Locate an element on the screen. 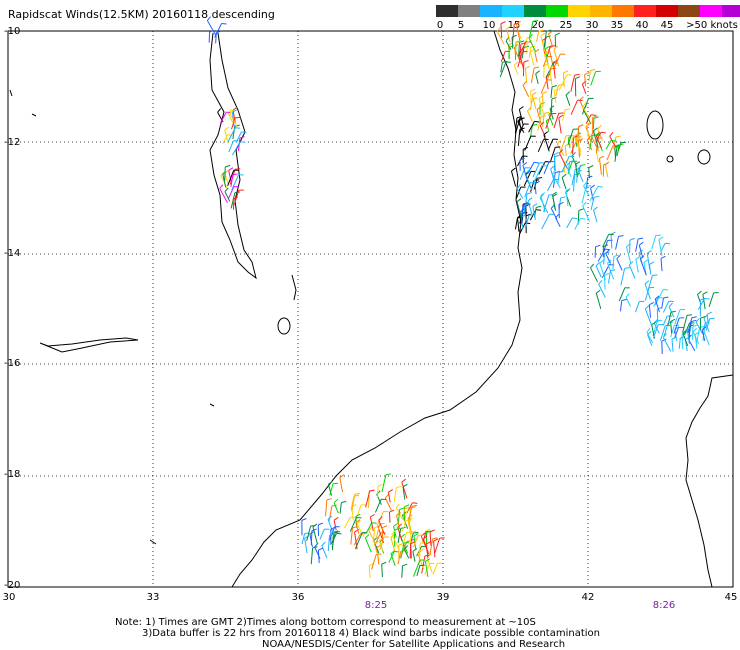 This screenshot has width=740, height=650. lon-label-36: 36 is located at coordinates (298, 597).